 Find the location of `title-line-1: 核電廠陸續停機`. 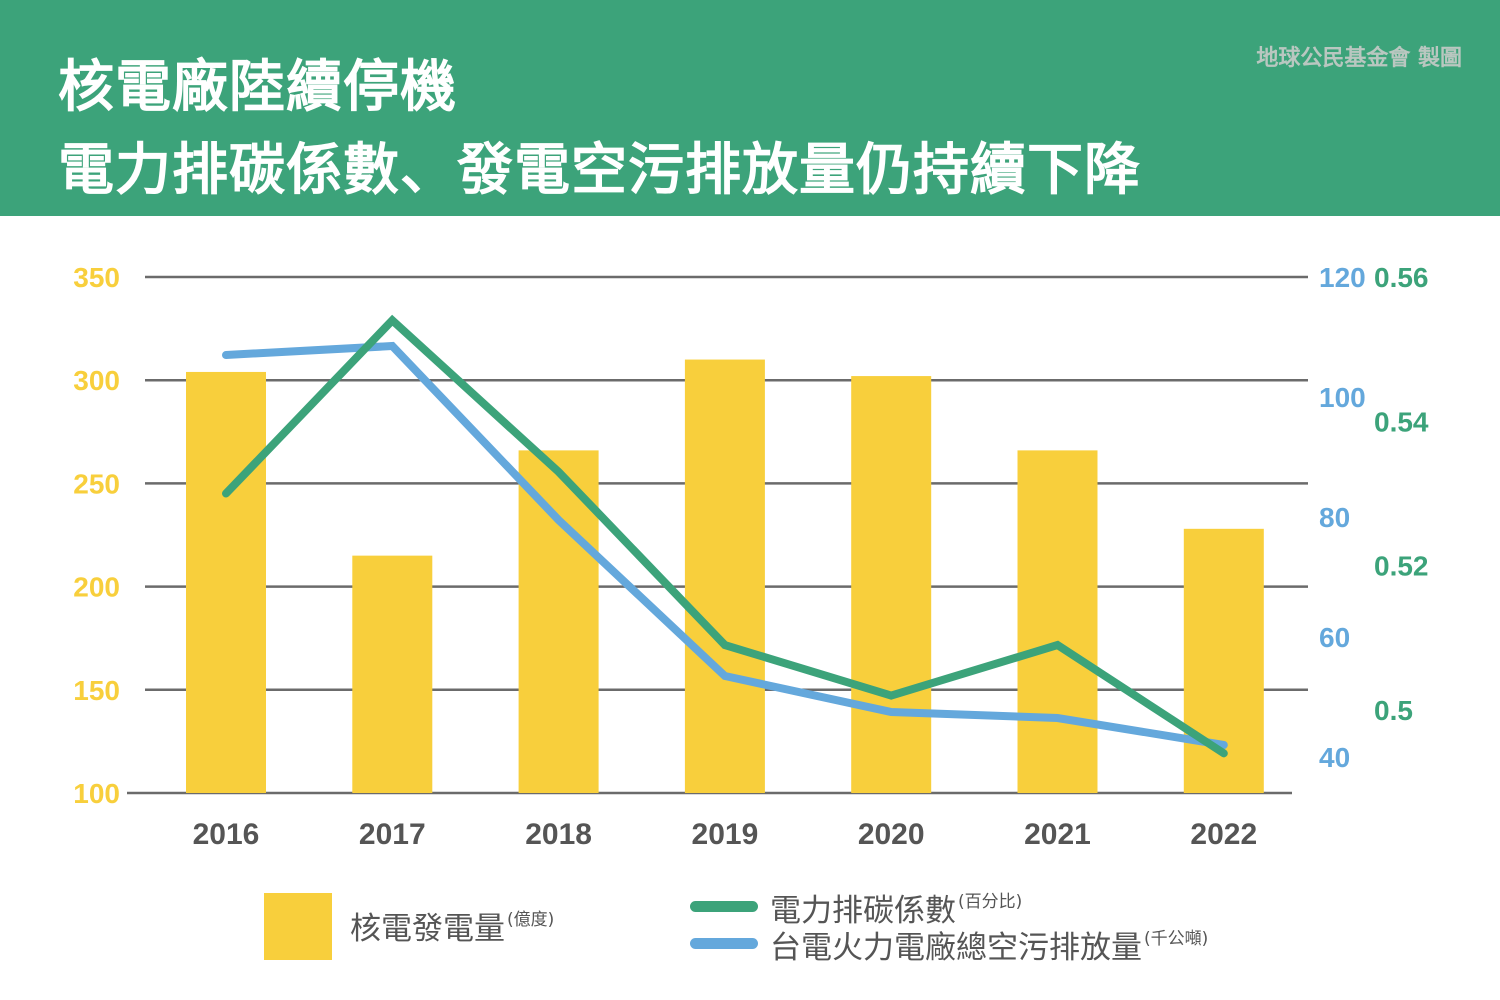

title-line-1: 核電廠陸續停機 is located at coordinates (257, 87).